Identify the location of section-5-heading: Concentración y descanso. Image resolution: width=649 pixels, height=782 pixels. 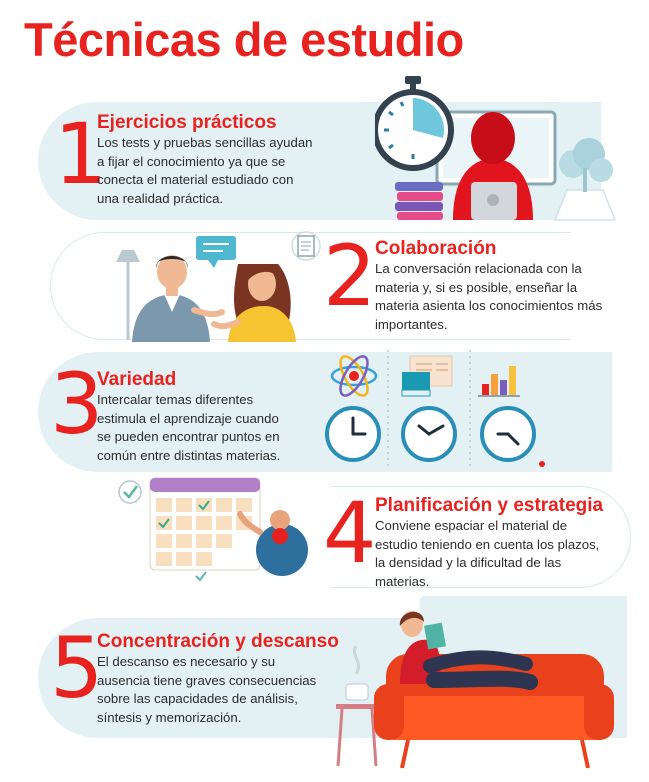
(218, 641).